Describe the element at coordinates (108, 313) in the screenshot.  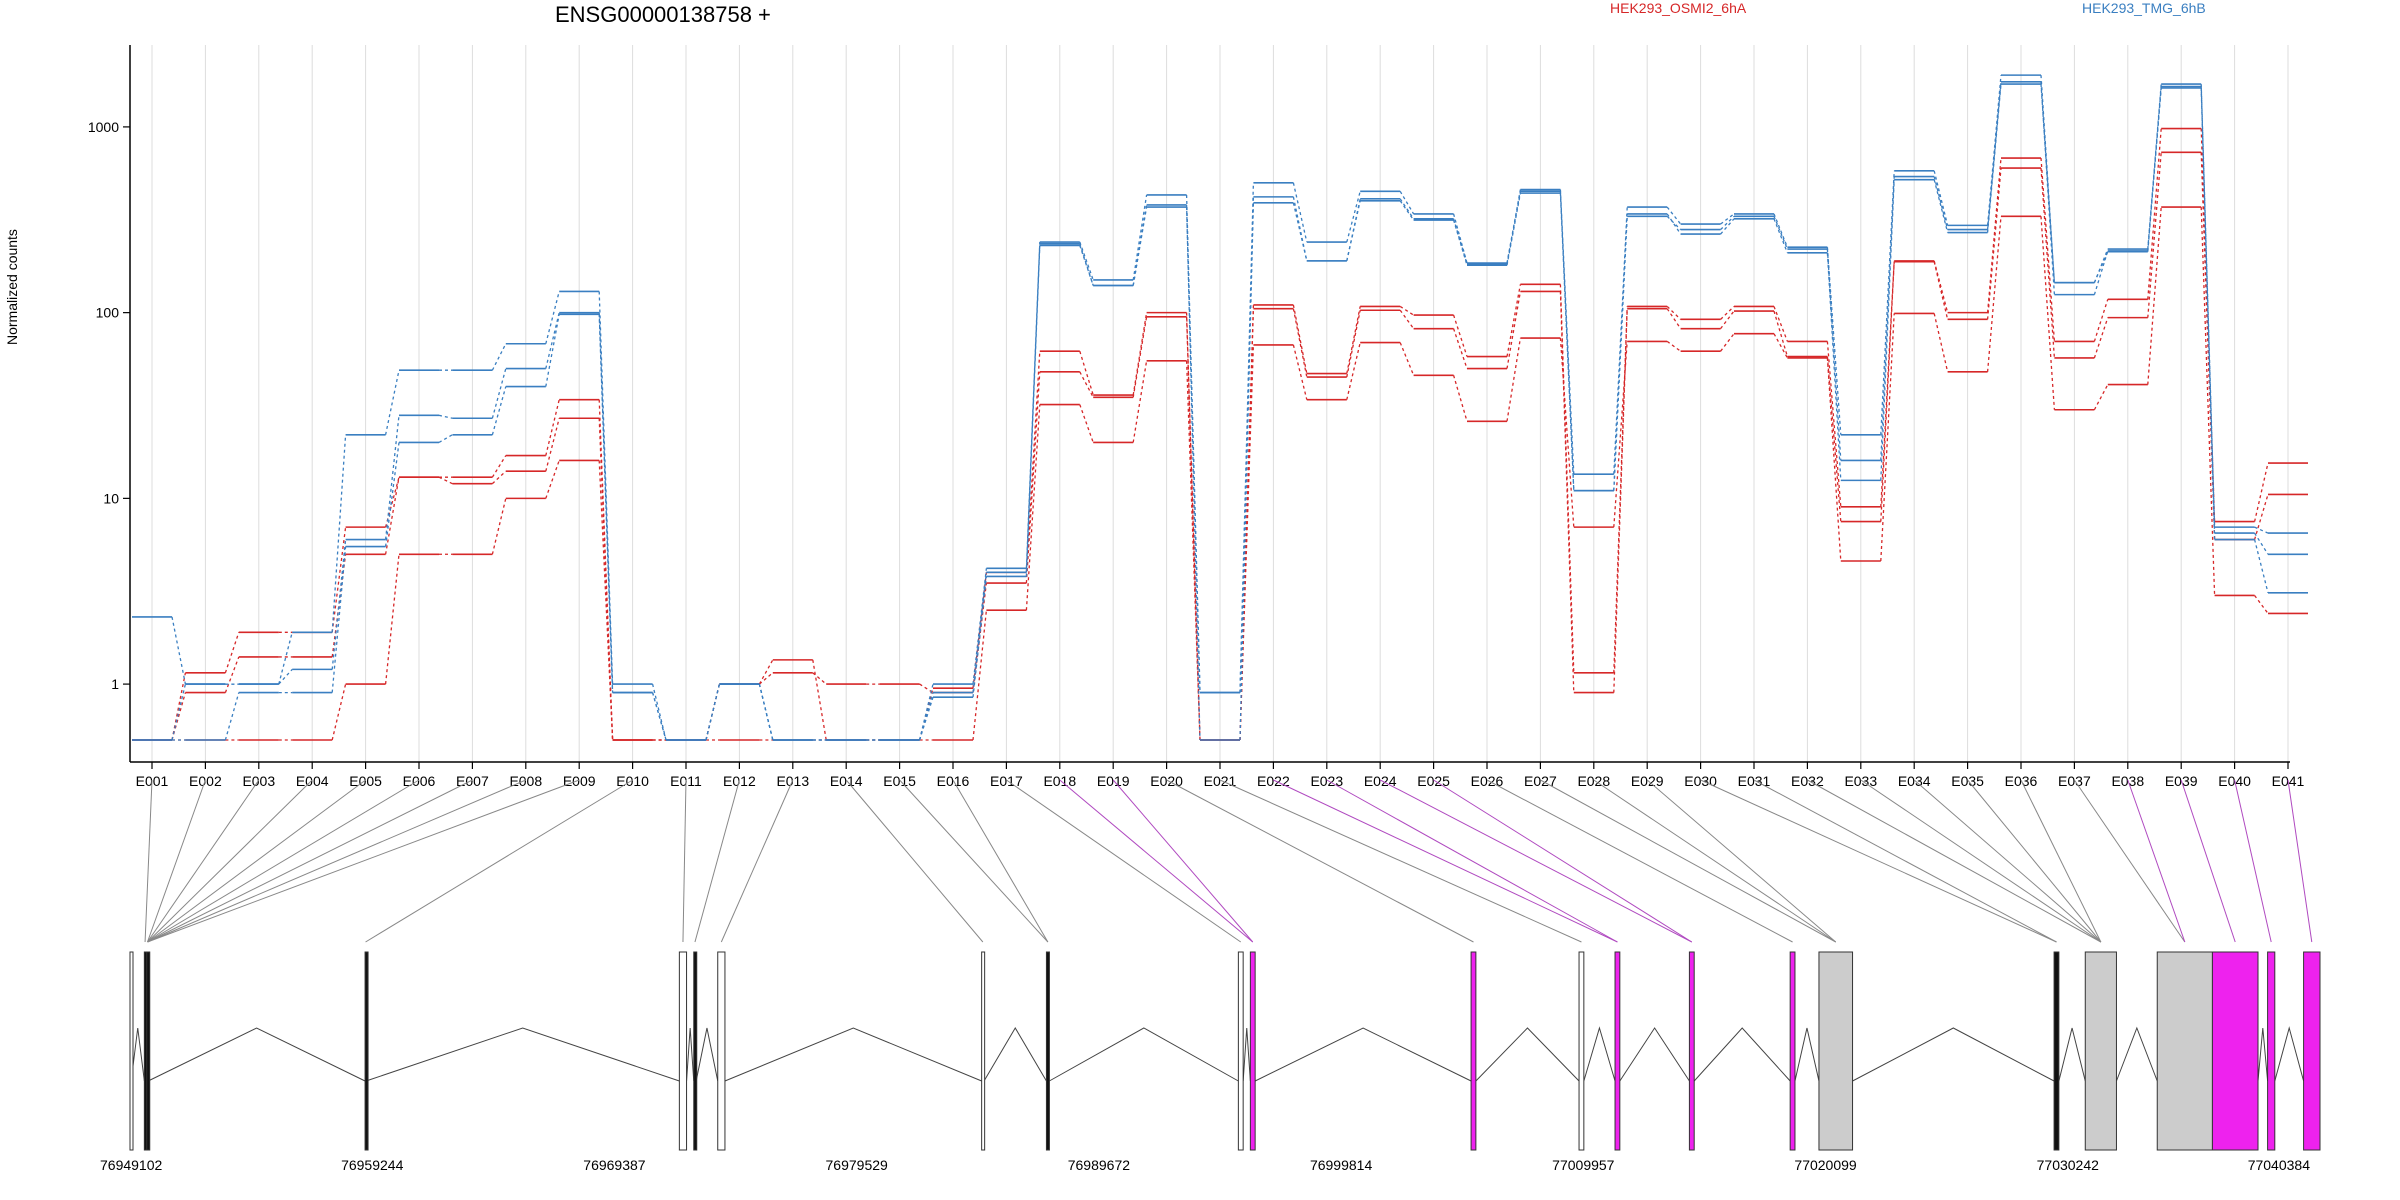
I see `y-tick-label: 100` at that location.